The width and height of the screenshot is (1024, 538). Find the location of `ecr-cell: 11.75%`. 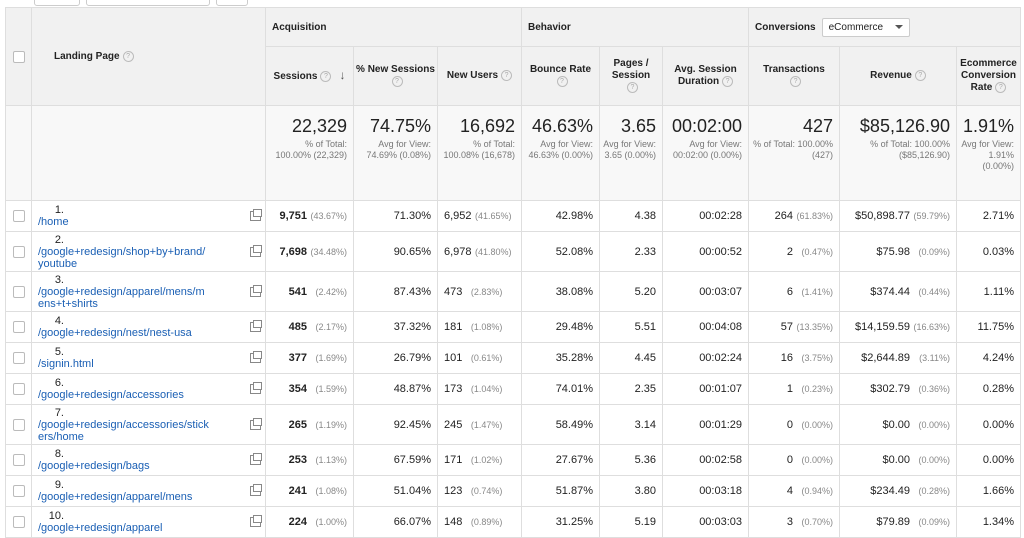

ecr-cell: 11.75% is located at coordinates (989, 327).